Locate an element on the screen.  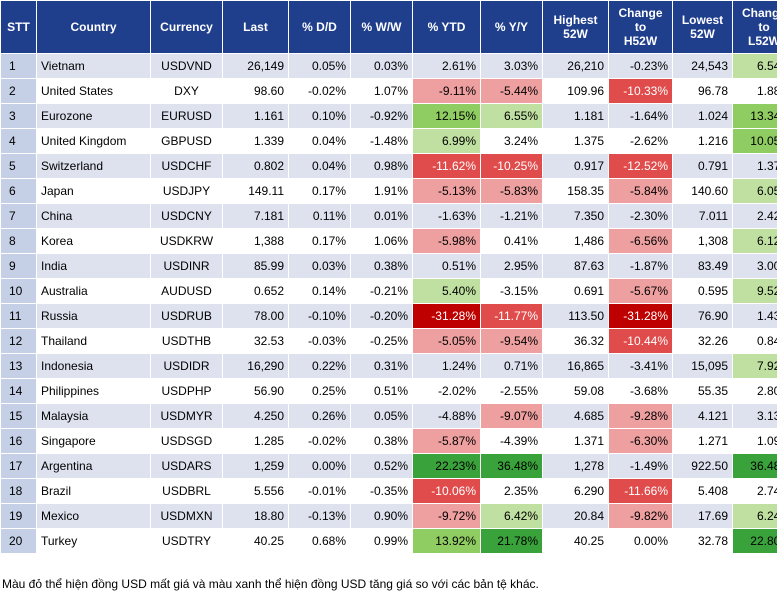
cell-chl: 2.74% is located at coordinates (754, 491).